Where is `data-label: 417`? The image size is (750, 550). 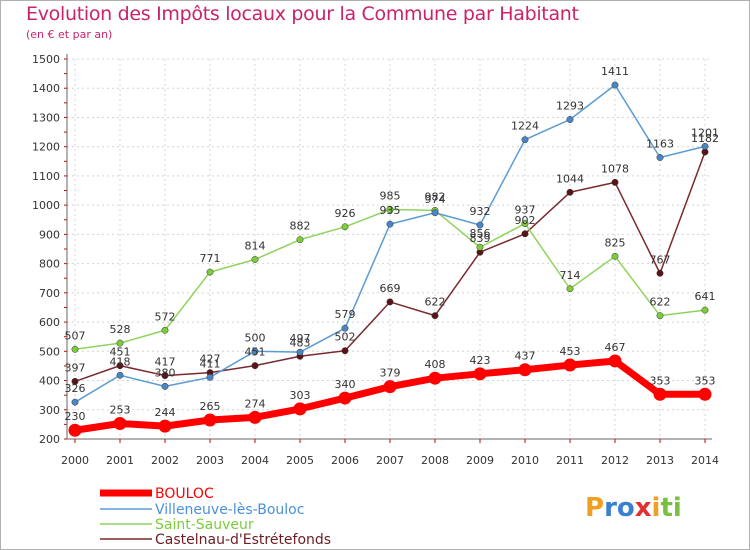 data-label: 417 is located at coordinates (165, 362).